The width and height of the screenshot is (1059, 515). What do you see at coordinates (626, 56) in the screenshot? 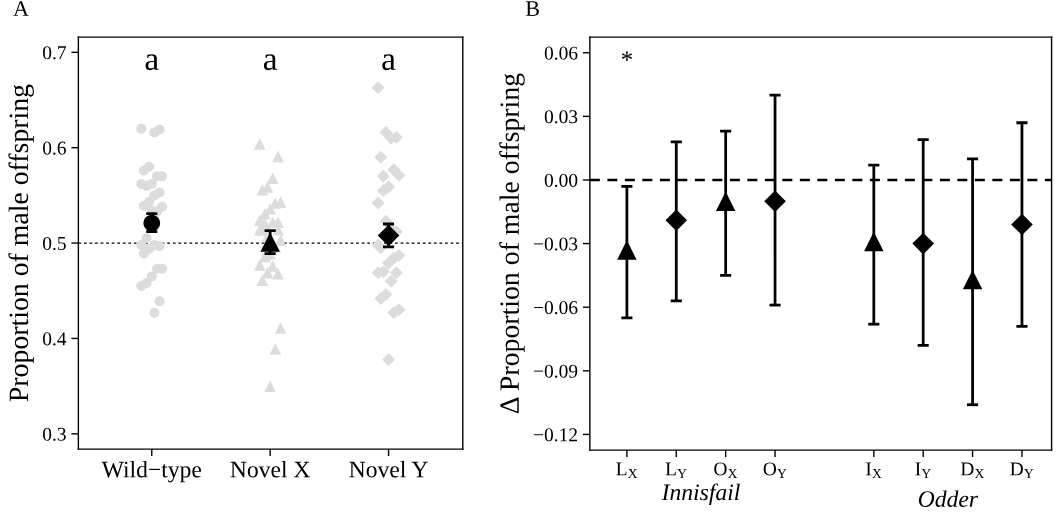
I see `annotation: *` at bounding box center [626, 56].